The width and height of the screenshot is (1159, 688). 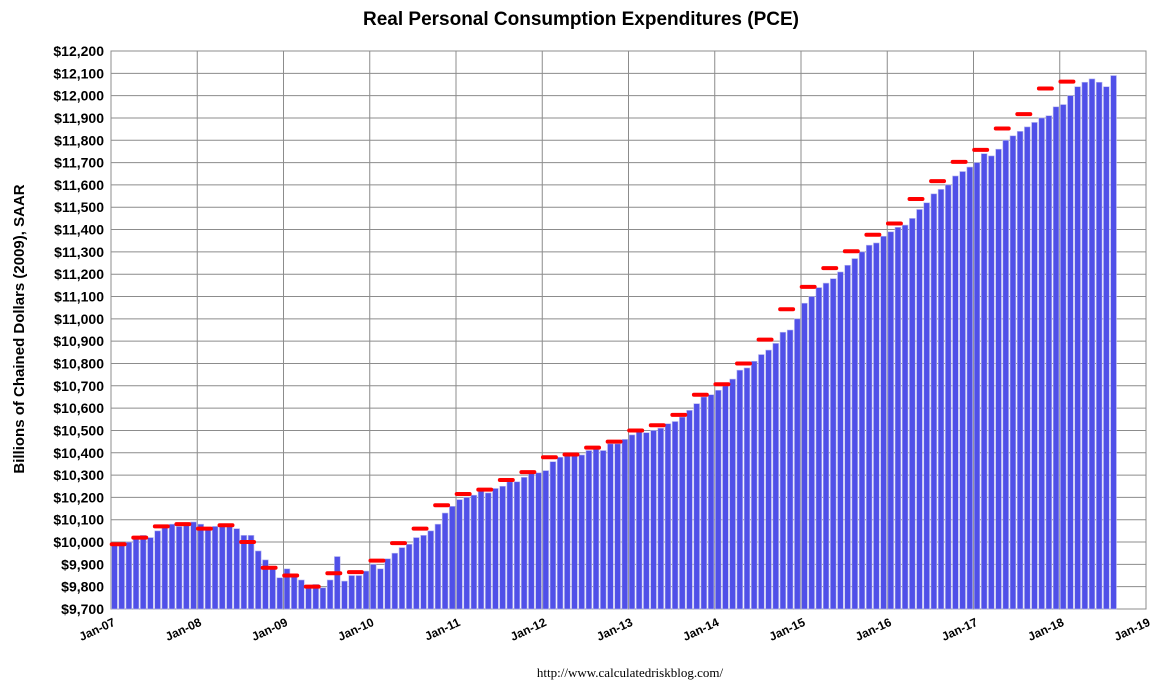 What do you see at coordinates (78, 520) in the screenshot?
I see `y-tick-label: $10,100` at bounding box center [78, 520].